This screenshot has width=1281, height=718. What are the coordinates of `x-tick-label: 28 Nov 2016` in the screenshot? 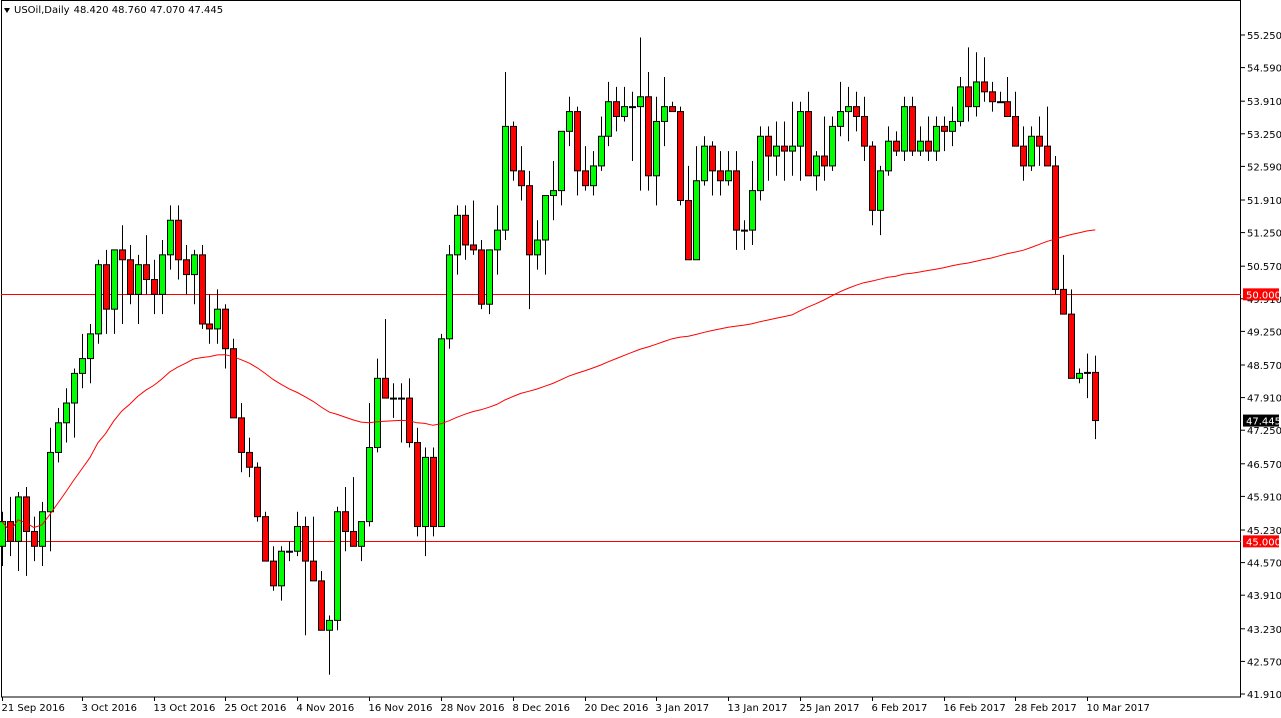 It's located at (473, 708).